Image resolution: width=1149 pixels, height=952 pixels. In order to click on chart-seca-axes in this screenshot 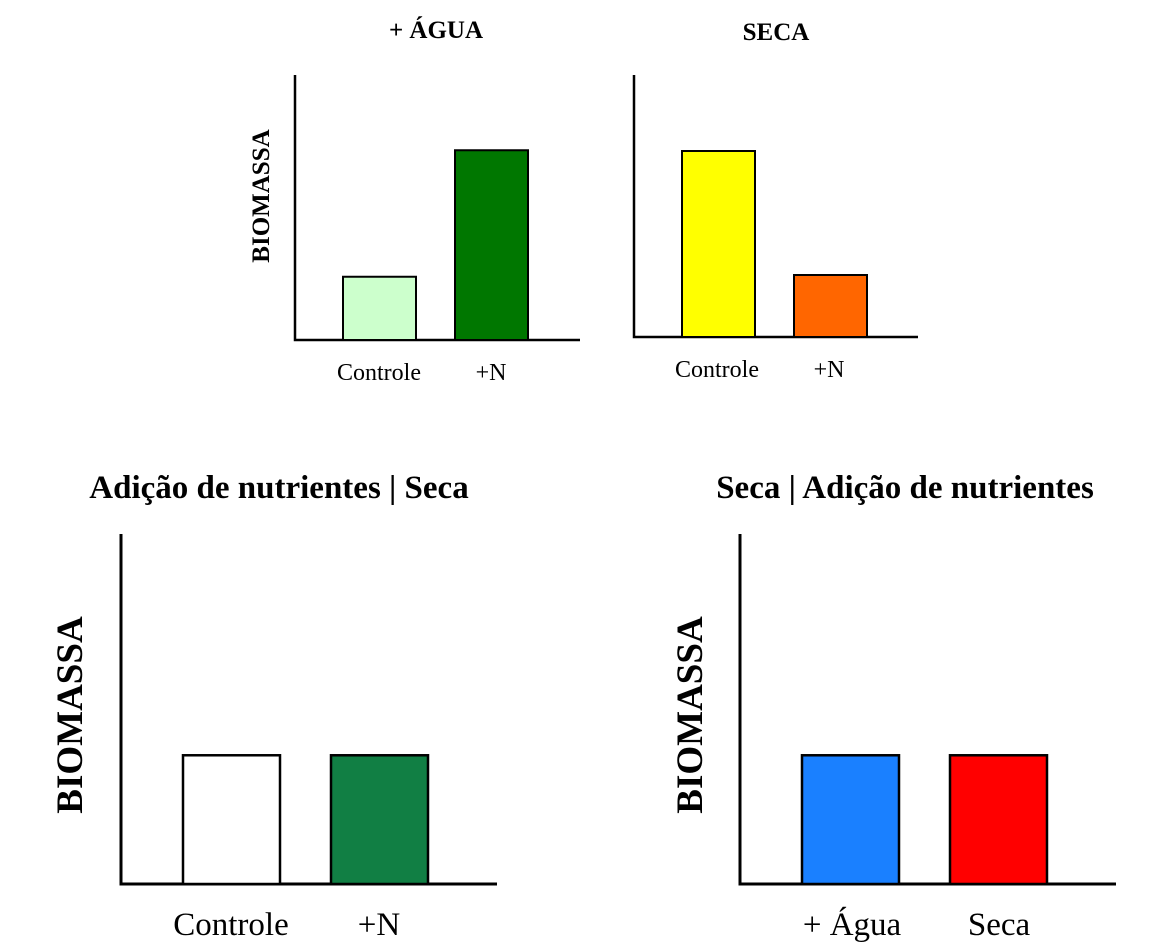, I will do `click(775, 207)`.